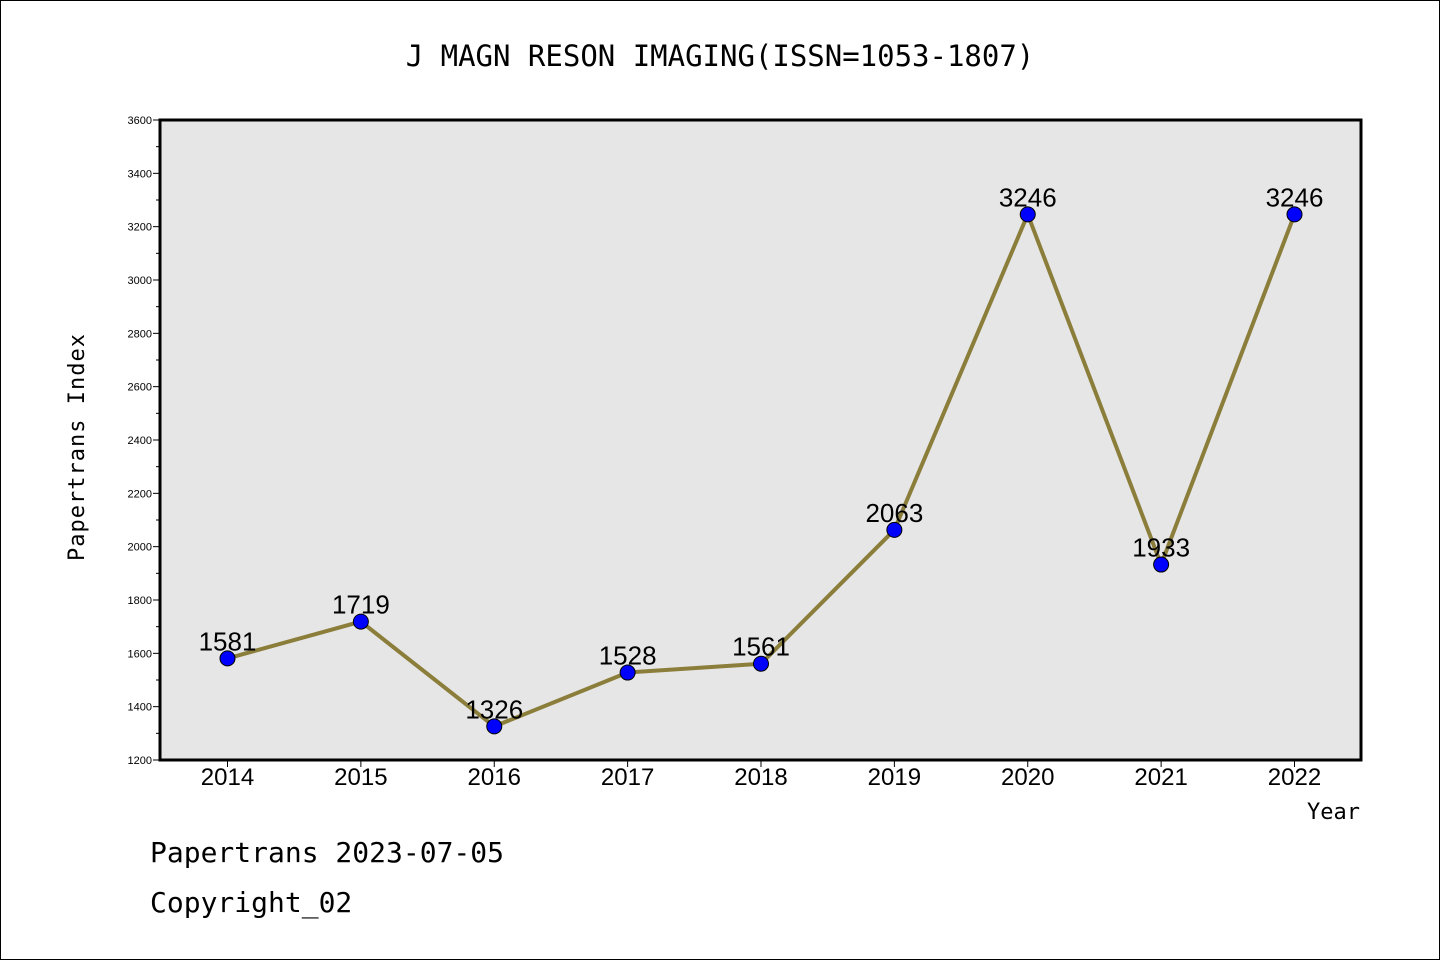  What do you see at coordinates (140, 121) in the screenshot?
I see `y-tick-label: 3600` at bounding box center [140, 121].